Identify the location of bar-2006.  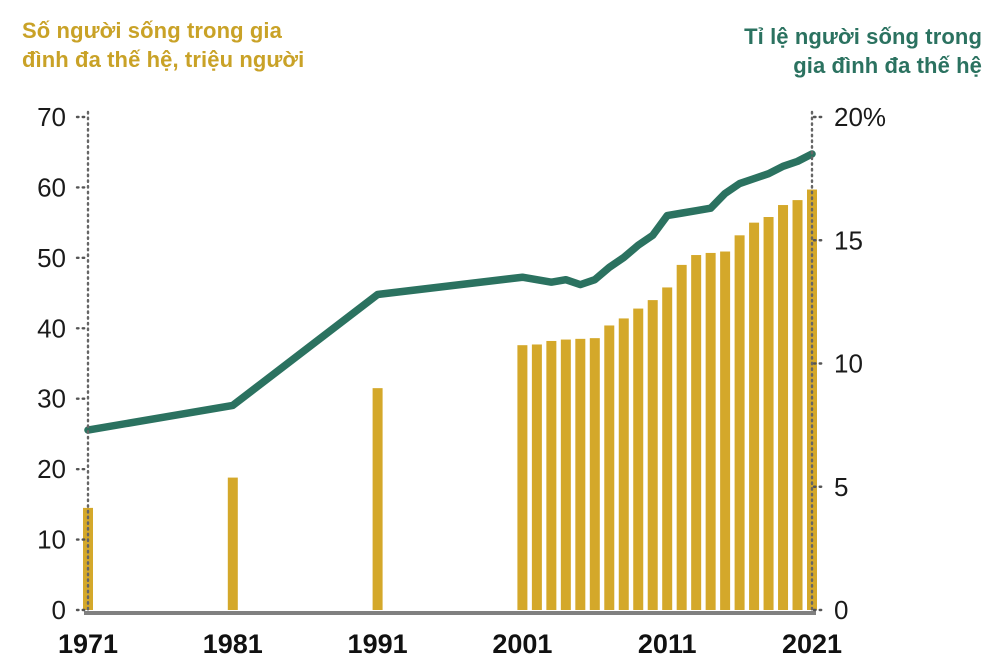
(594, 474).